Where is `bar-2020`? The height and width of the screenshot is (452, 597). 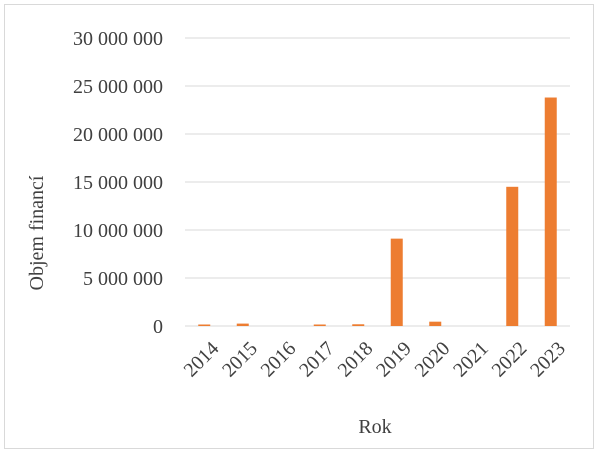
bar-2020 is located at coordinates (435, 323).